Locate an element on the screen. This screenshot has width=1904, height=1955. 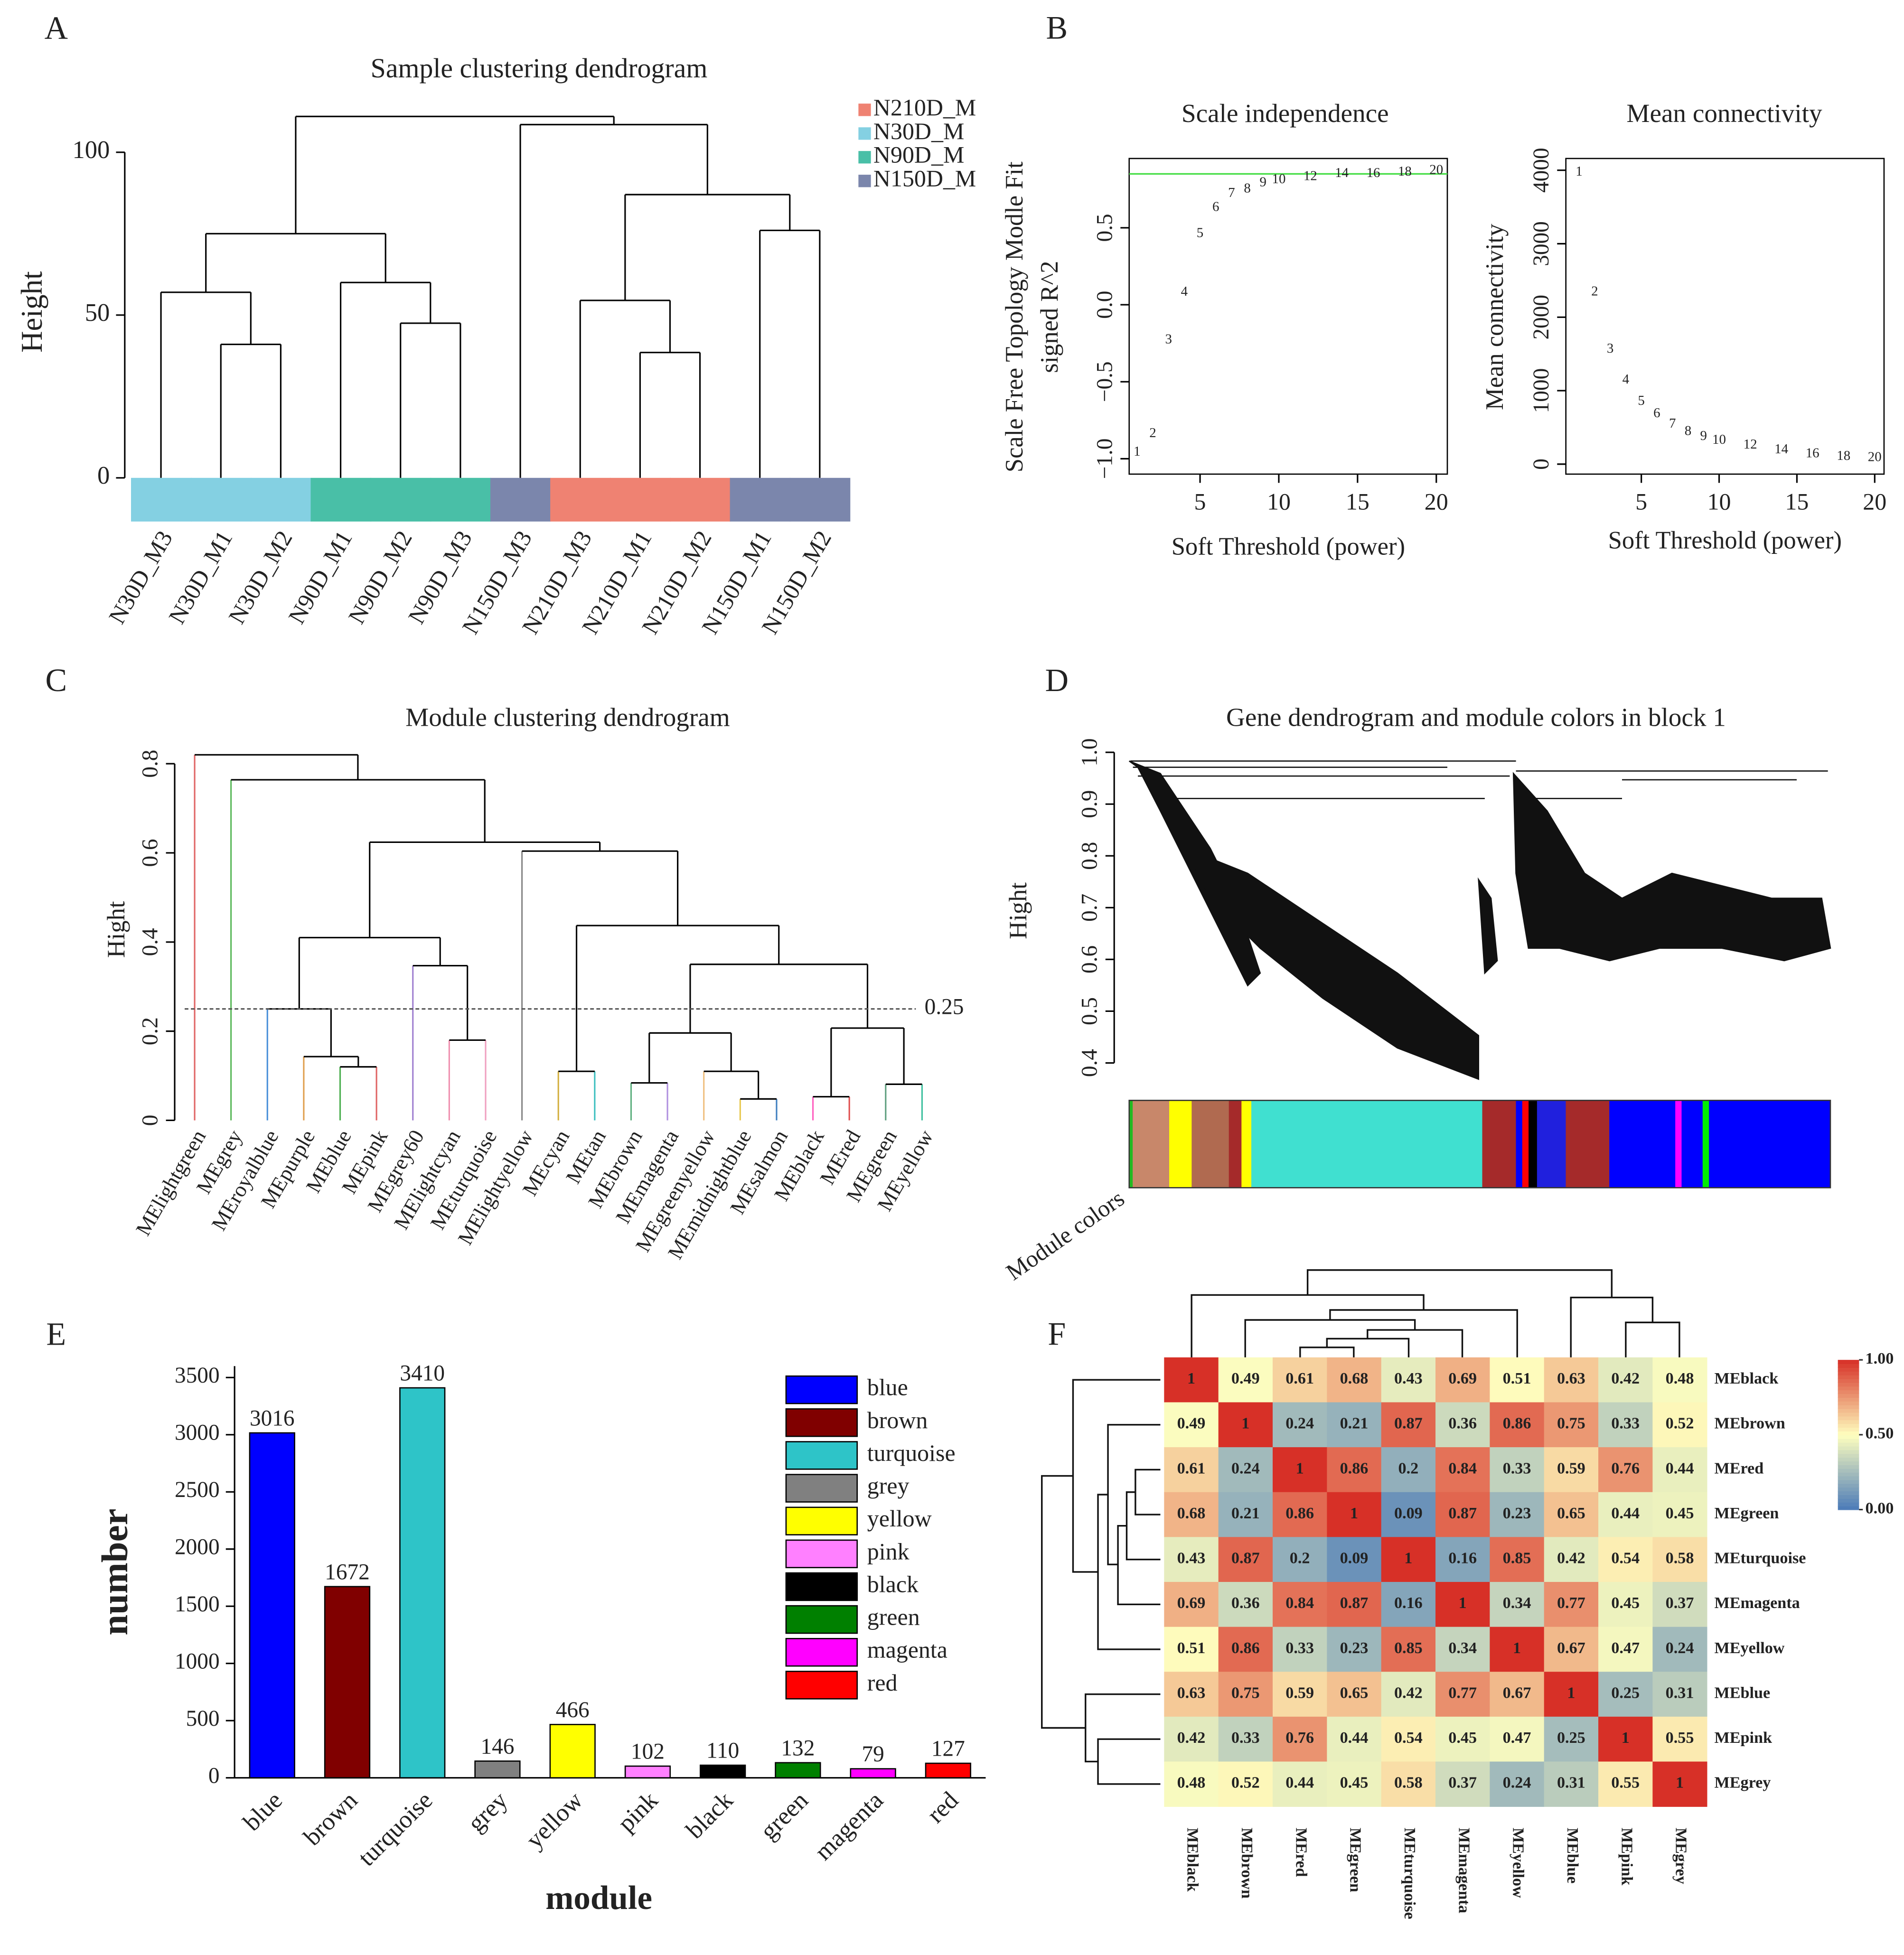
x-tick-label: blue is located at coordinates (263, 1812).